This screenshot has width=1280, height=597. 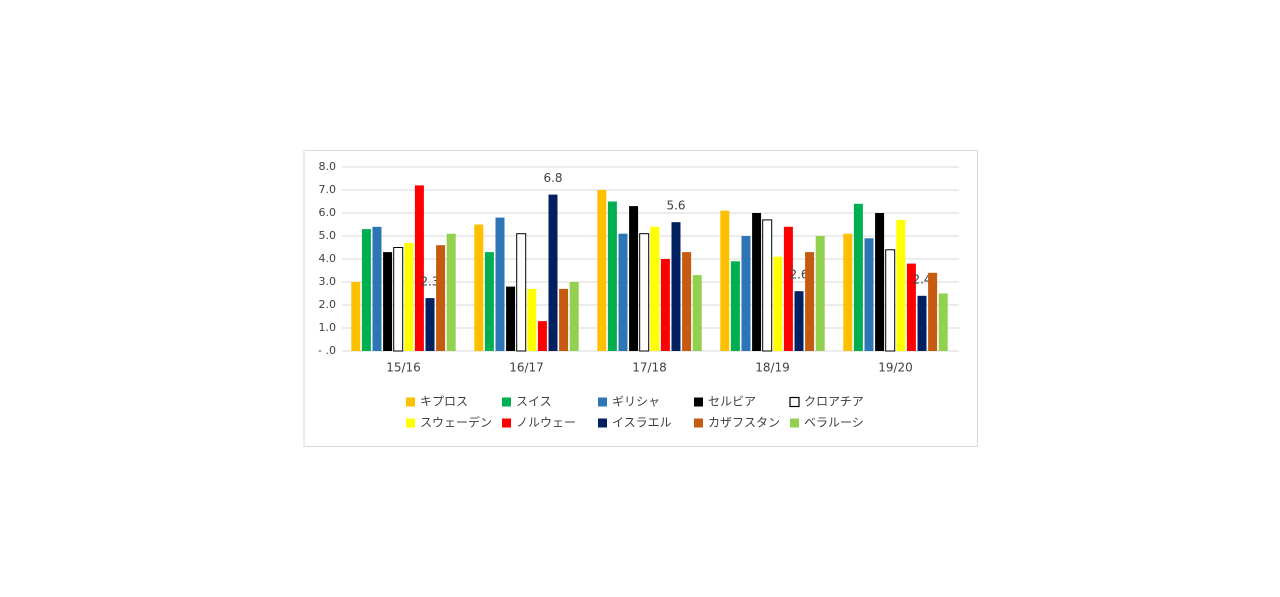 What do you see at coordinates (328, 166) in the screenshot?
I see `y-tick-label: 8.0` at bounding box center [328, 166].